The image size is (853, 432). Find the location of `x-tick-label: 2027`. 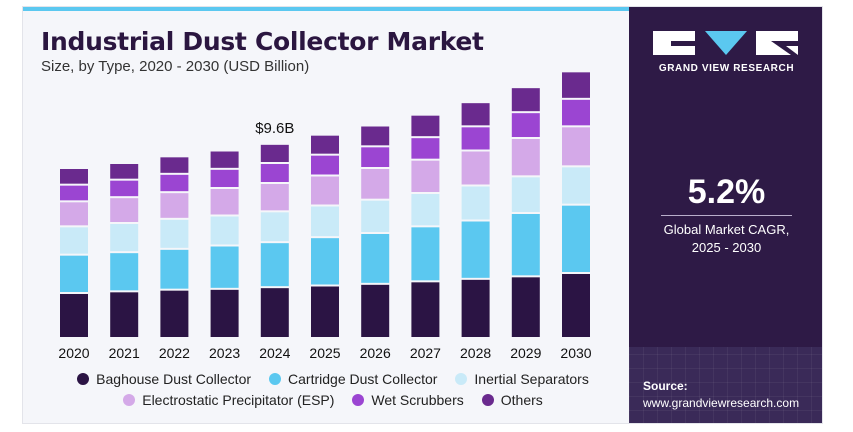

x-tick-label: 2027 is located at coordinates (425, 353).